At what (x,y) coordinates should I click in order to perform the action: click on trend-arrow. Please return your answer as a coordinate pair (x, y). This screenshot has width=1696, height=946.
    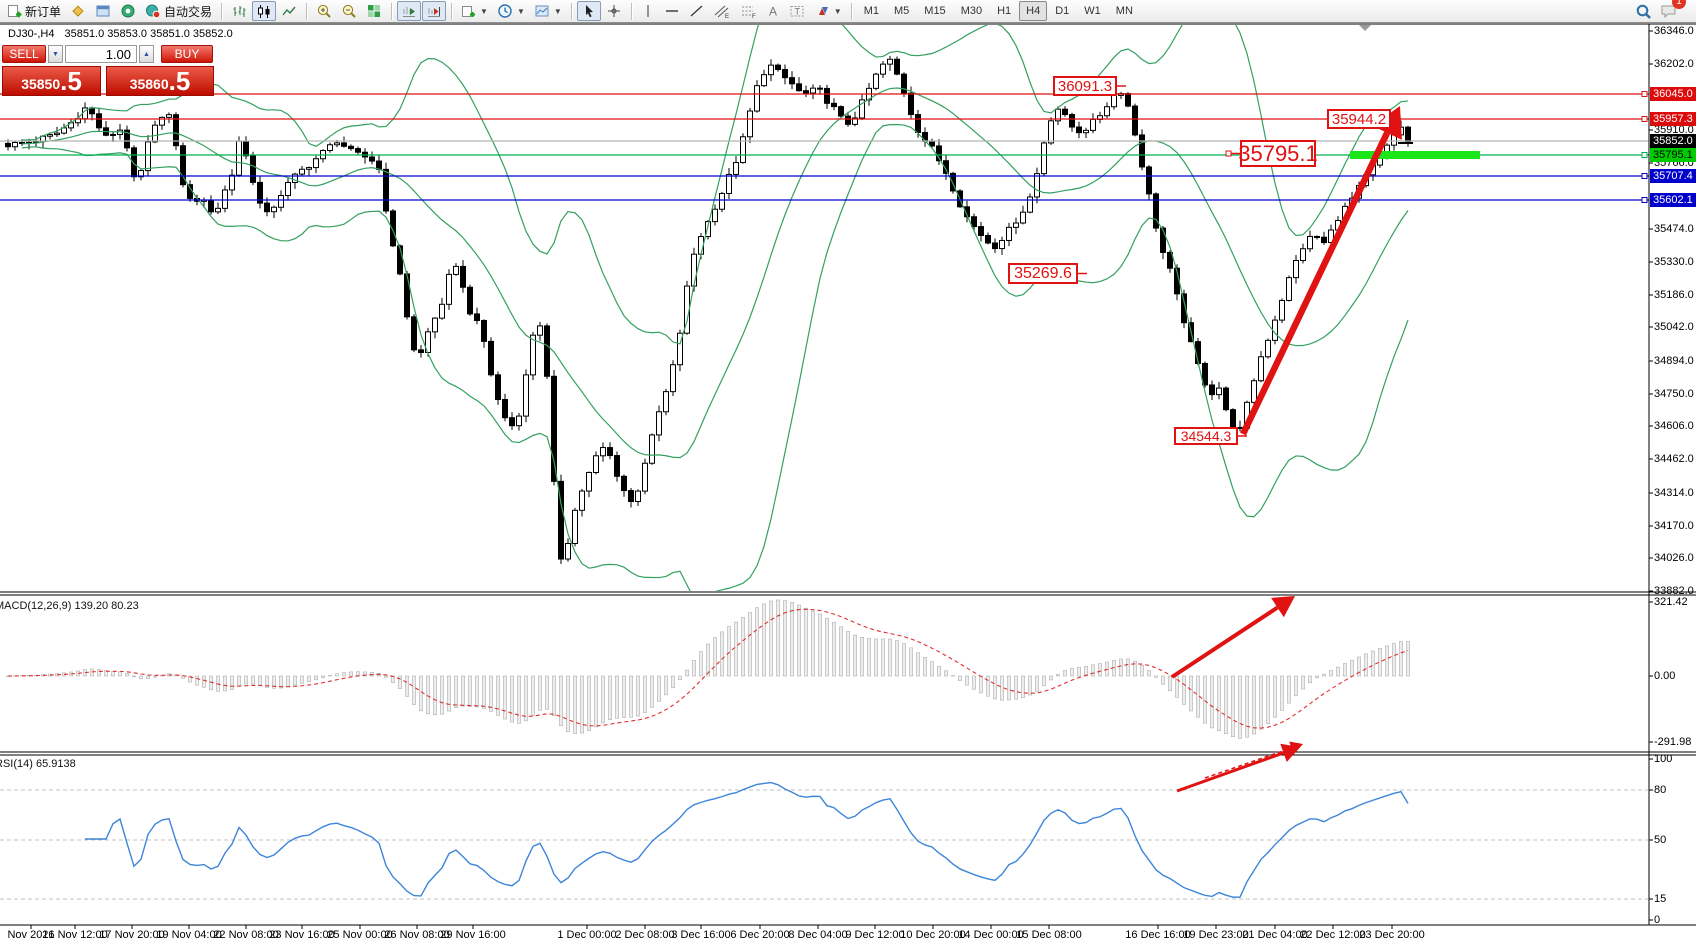
    Looking at the image, I should click on (1296, 748).